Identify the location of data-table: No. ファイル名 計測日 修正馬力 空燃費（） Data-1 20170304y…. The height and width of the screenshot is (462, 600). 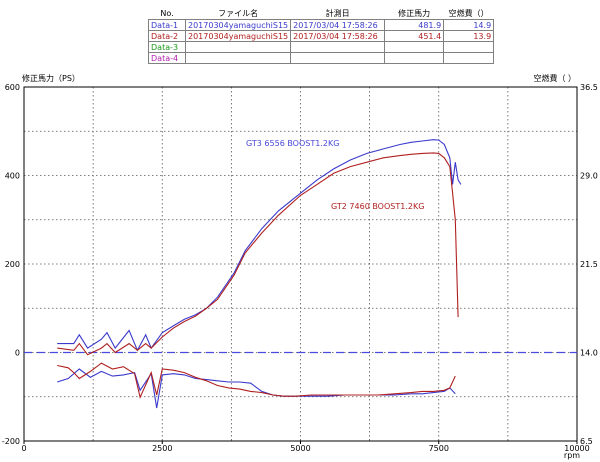
(321, 36).